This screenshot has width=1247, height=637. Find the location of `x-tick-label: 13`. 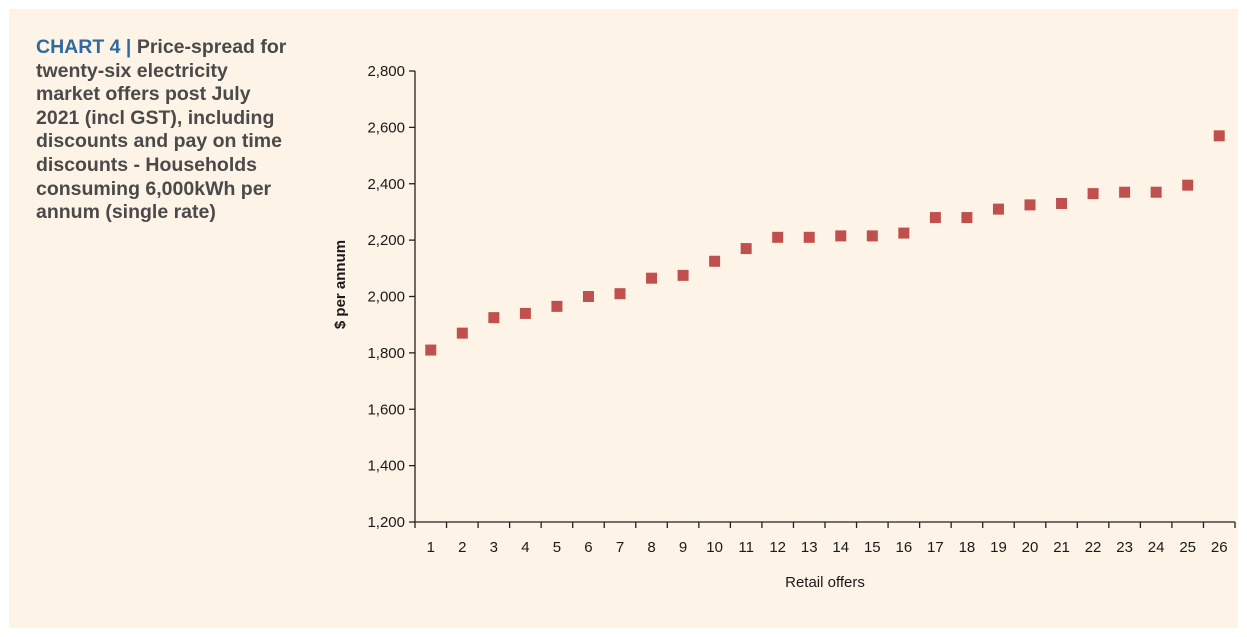

x-tick-label: 13 is located at coordinates (809, 547).